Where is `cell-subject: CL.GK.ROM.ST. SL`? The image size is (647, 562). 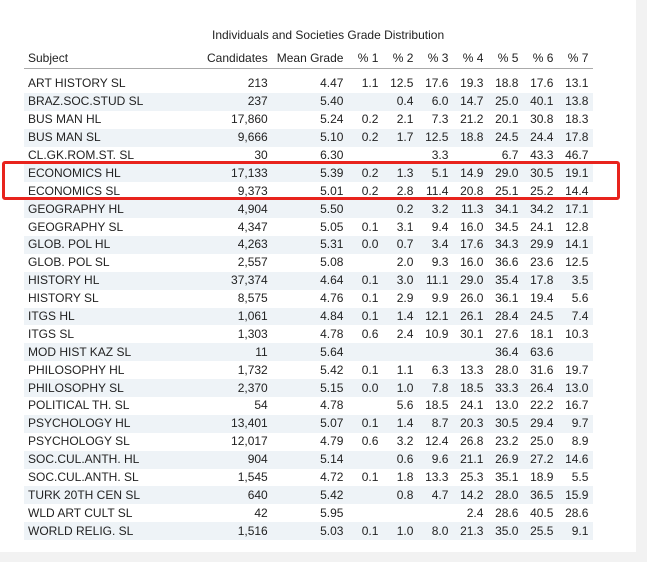
cell-subject: CL.GK.ROM.ST. SL is located at coordinates (113, 155).